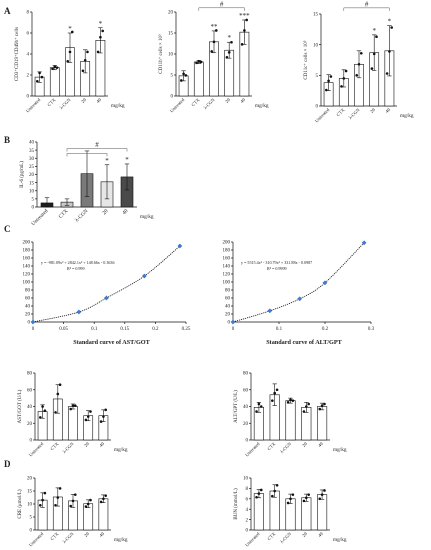 This screenshot has height=550, width=431. Describe the element at coordinates (215, 27) in the screenshot. I see `significance-mark: **` at that location.